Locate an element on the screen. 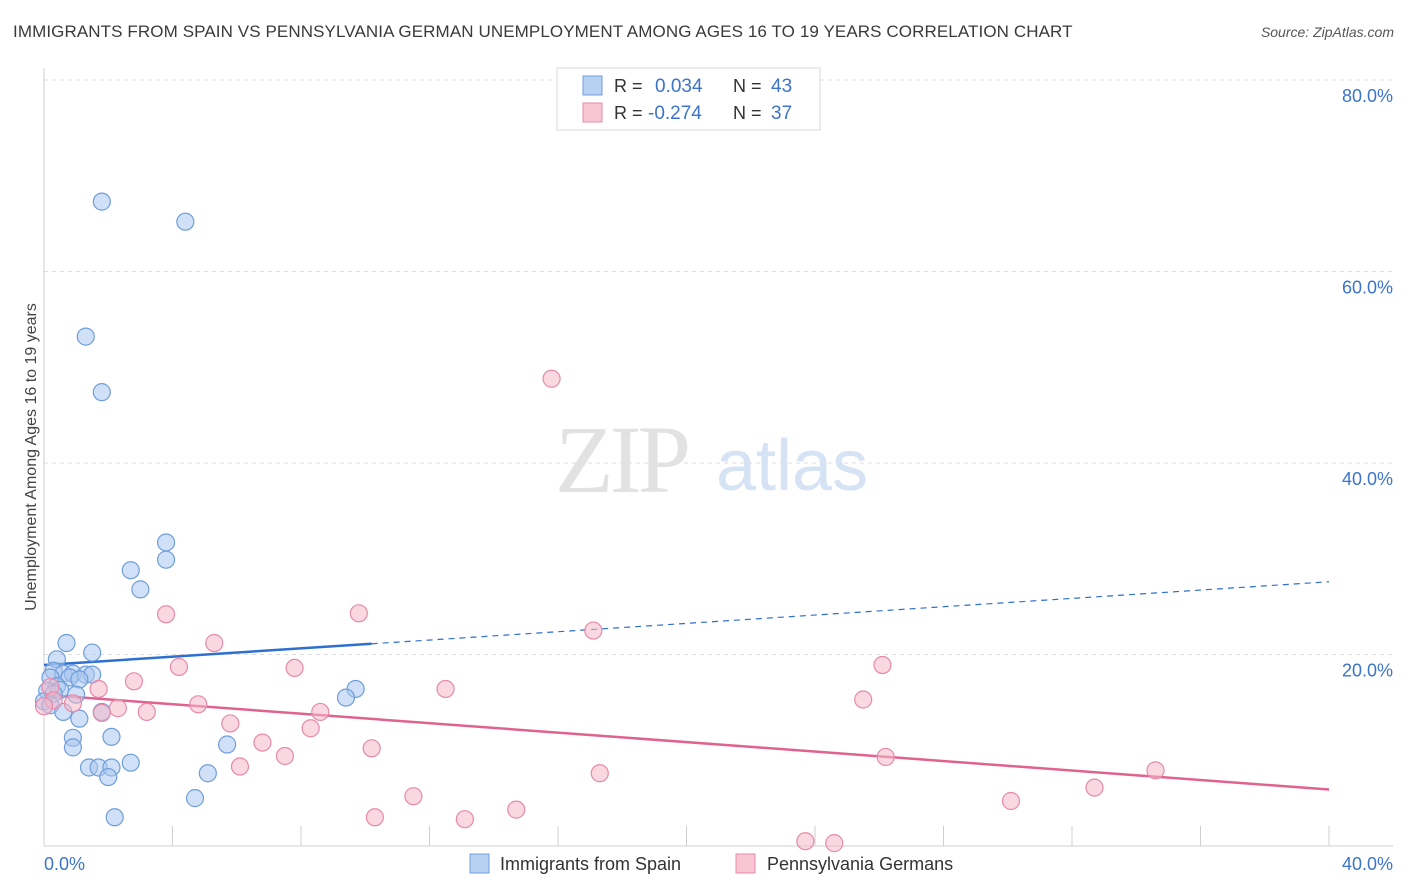 Image resolution: width=1406 pixels, height=892 pixels. trend-line-blue-extrapolated is located at coordinates (850, 613).